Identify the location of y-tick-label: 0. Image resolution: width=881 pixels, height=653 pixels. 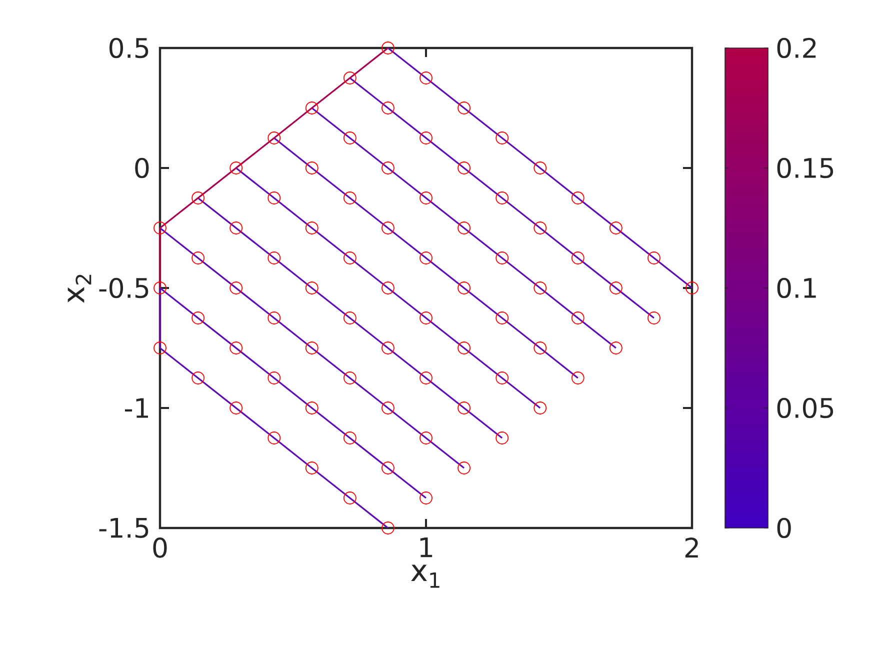
(142, 168).